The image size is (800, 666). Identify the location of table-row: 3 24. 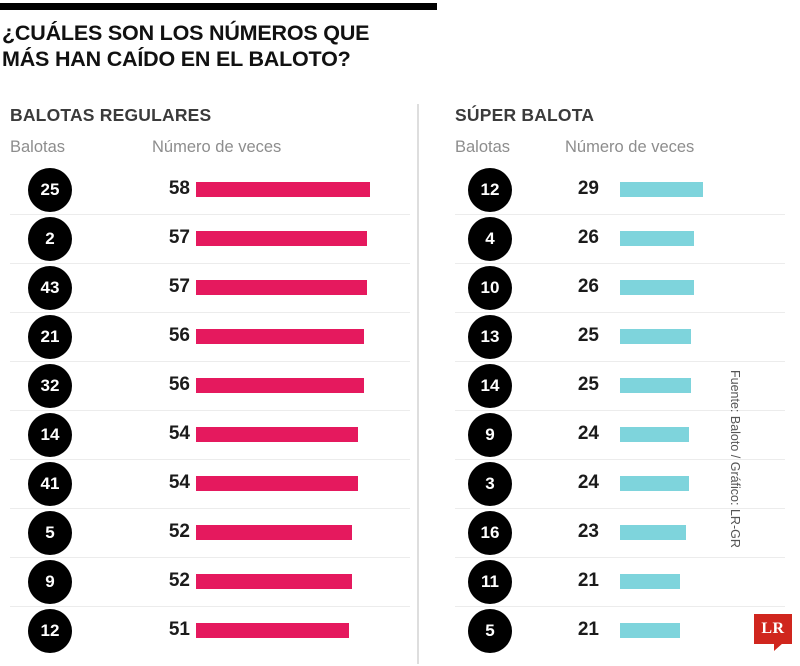
(620, 484).